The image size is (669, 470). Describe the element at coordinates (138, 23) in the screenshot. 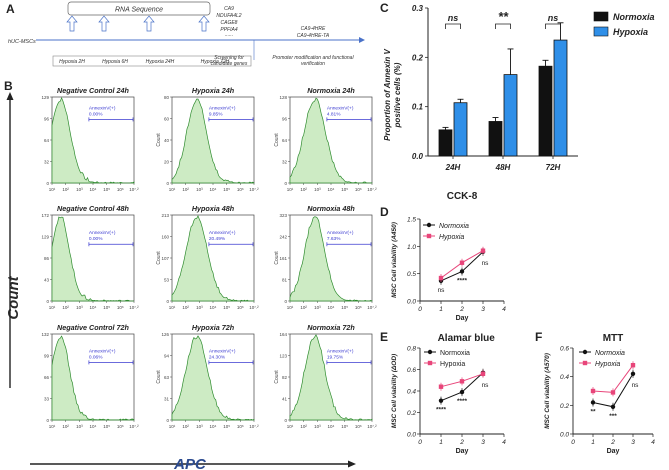

I see `upward-arrows` at that location.